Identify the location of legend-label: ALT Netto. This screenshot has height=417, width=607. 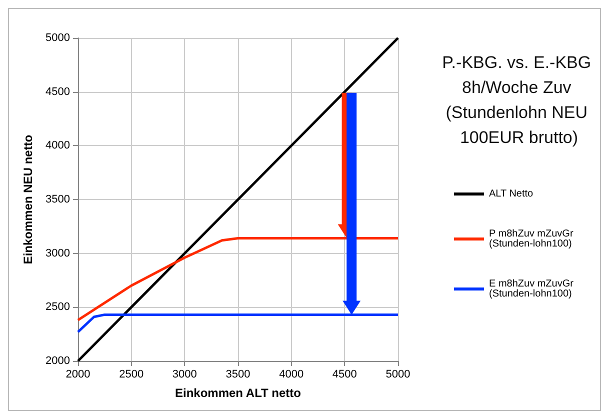
(511, 194).